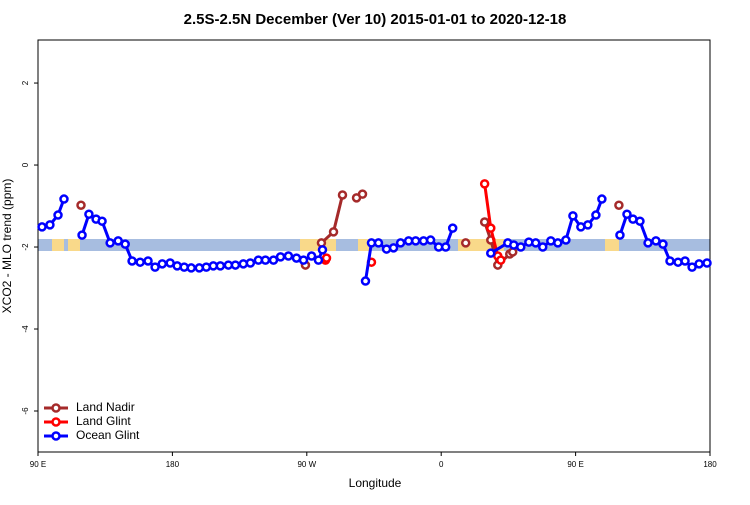 The width and height of the screenshot is (750, 505). I want to click on x-tick-label: 0, so click(441, 464).